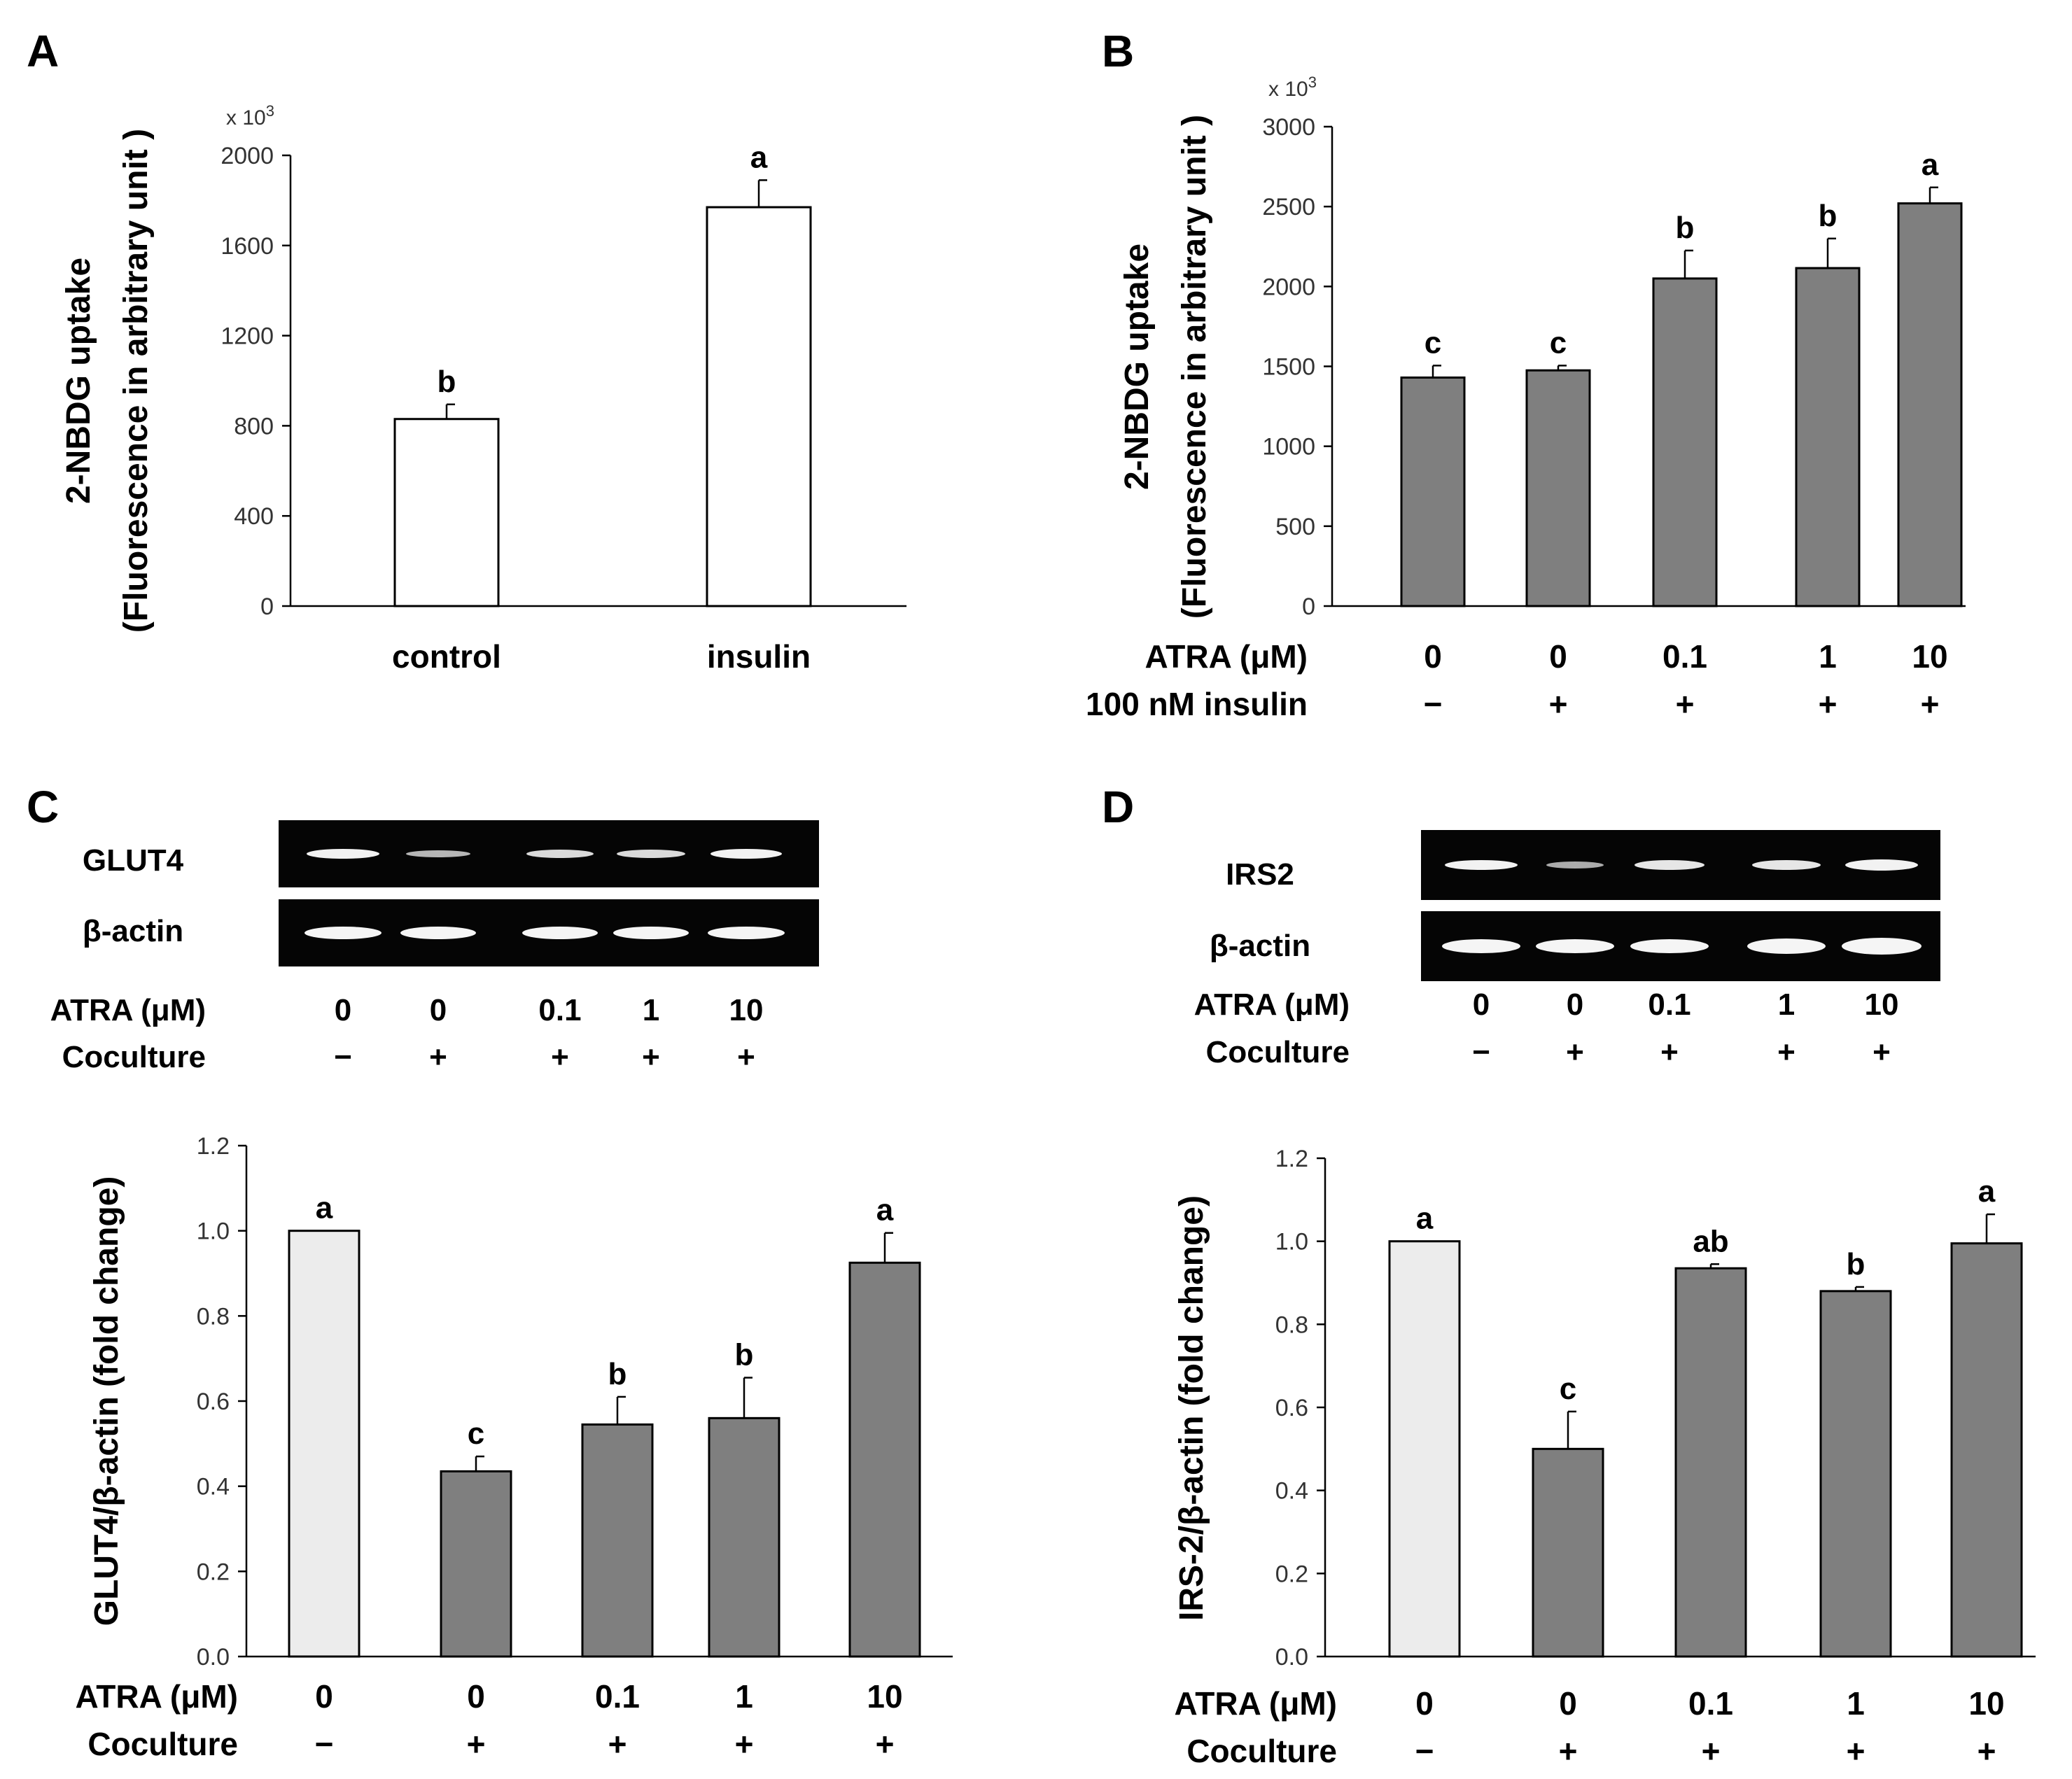  I want to click on y-tick-label: 2500, so click(1288, 207).